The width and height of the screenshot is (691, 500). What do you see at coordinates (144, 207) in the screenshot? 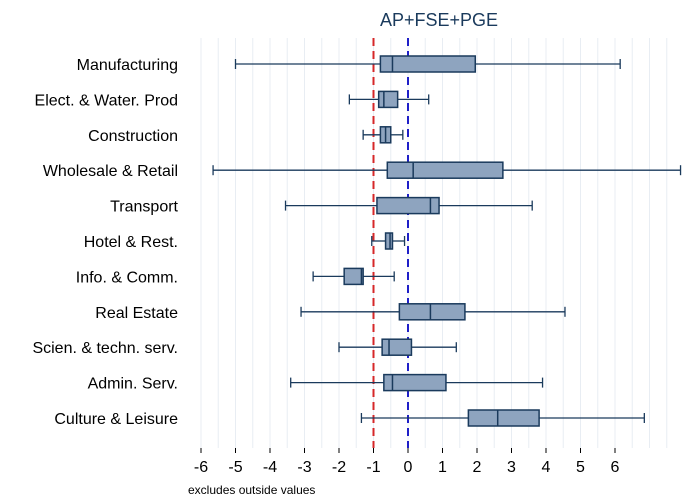
I see `category-label: Transport` at bounding box center [144, 207].